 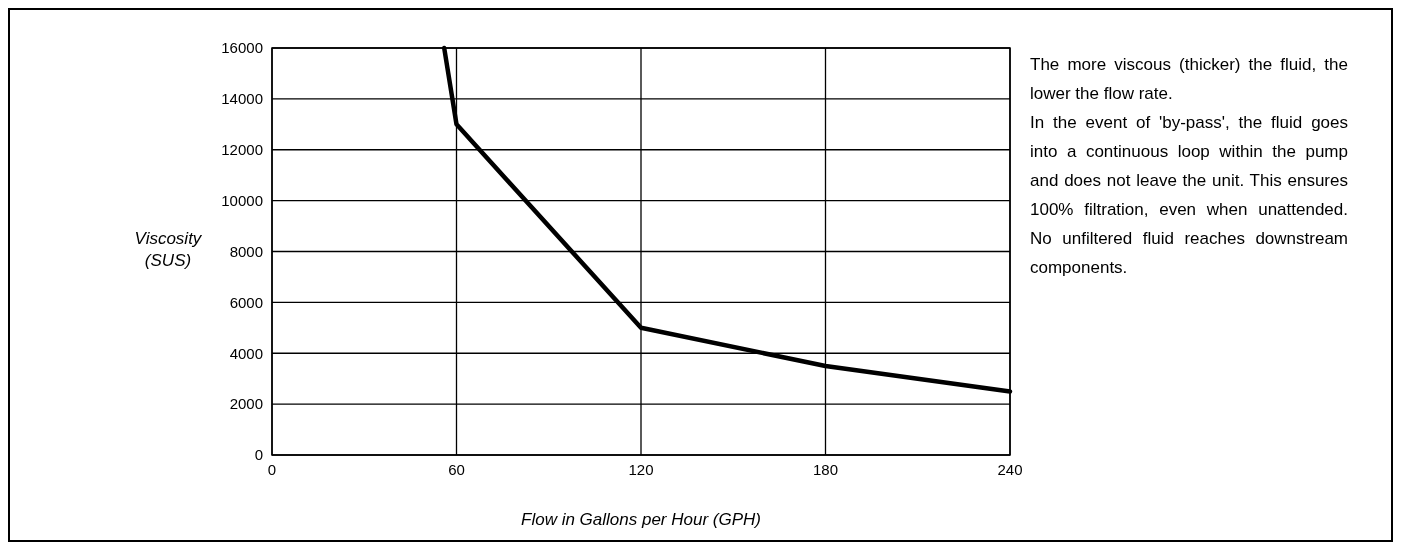 I want to click on y-tick-label: 10000, so click(x=242, y=200).